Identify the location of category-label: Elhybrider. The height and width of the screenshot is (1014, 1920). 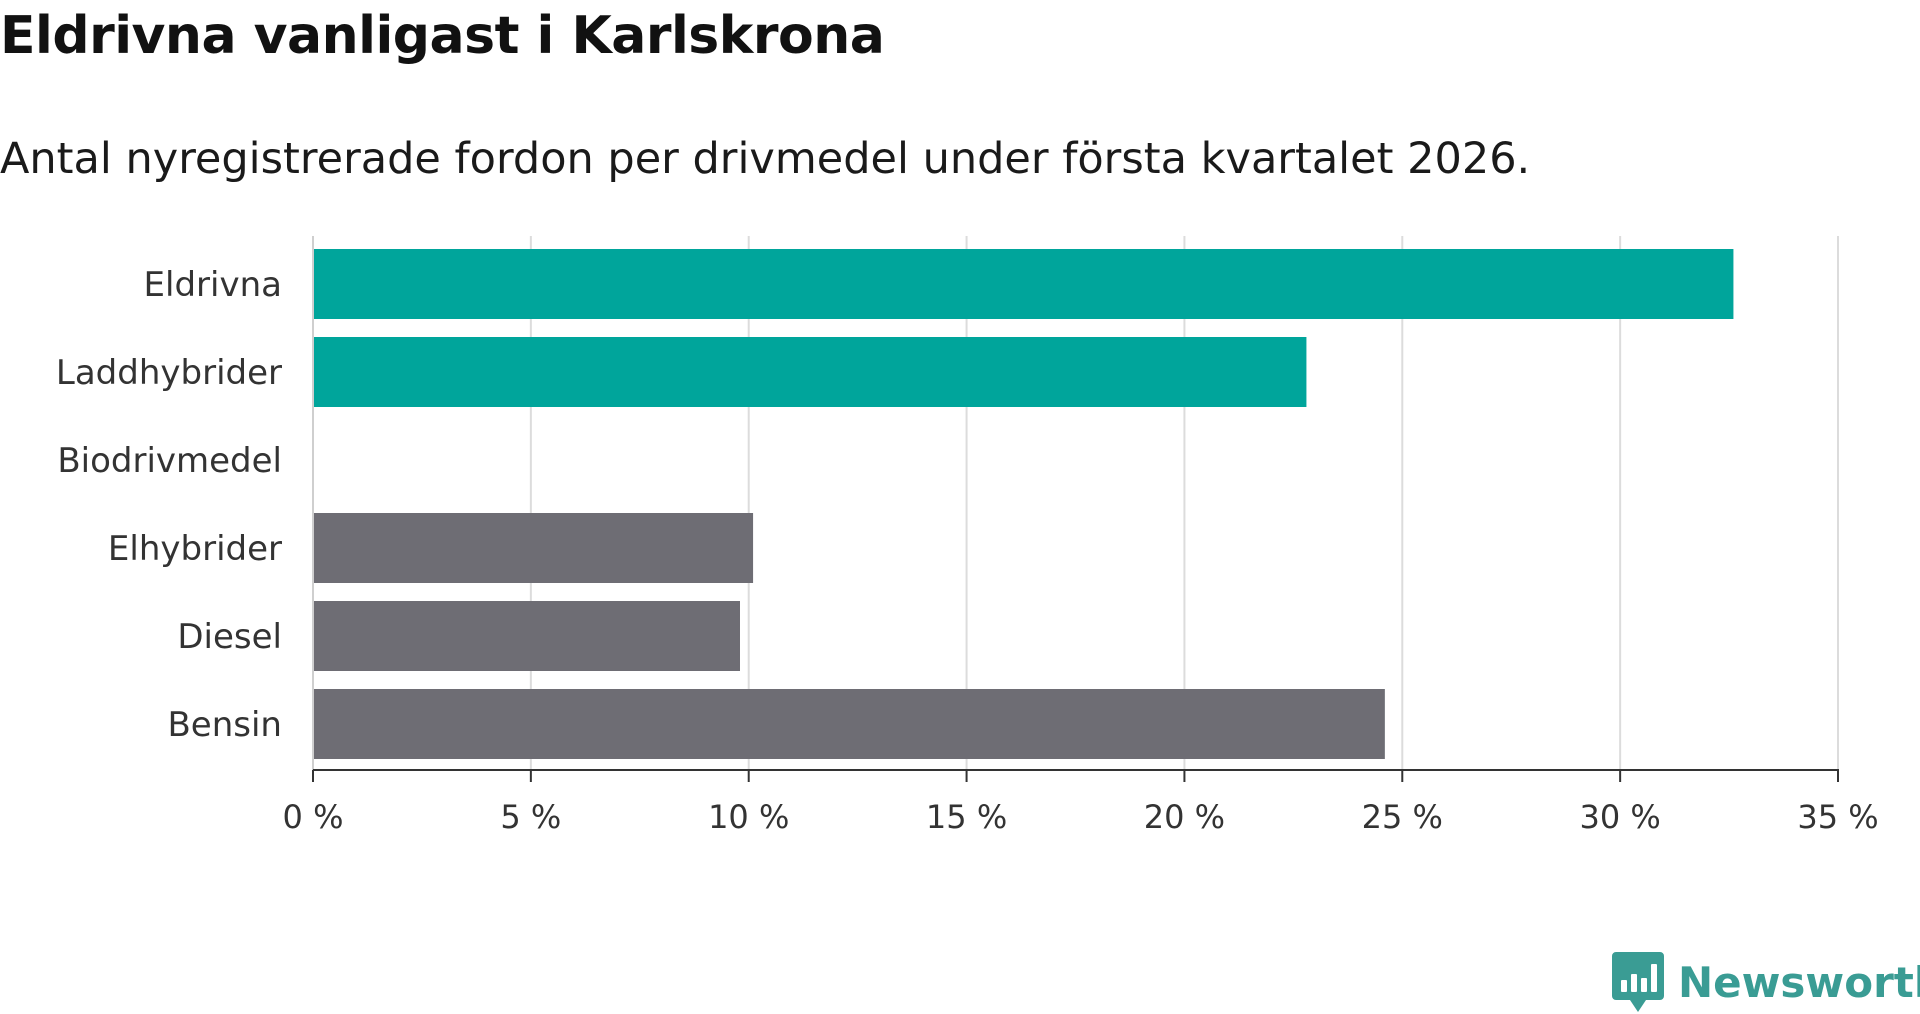
(195, 549).